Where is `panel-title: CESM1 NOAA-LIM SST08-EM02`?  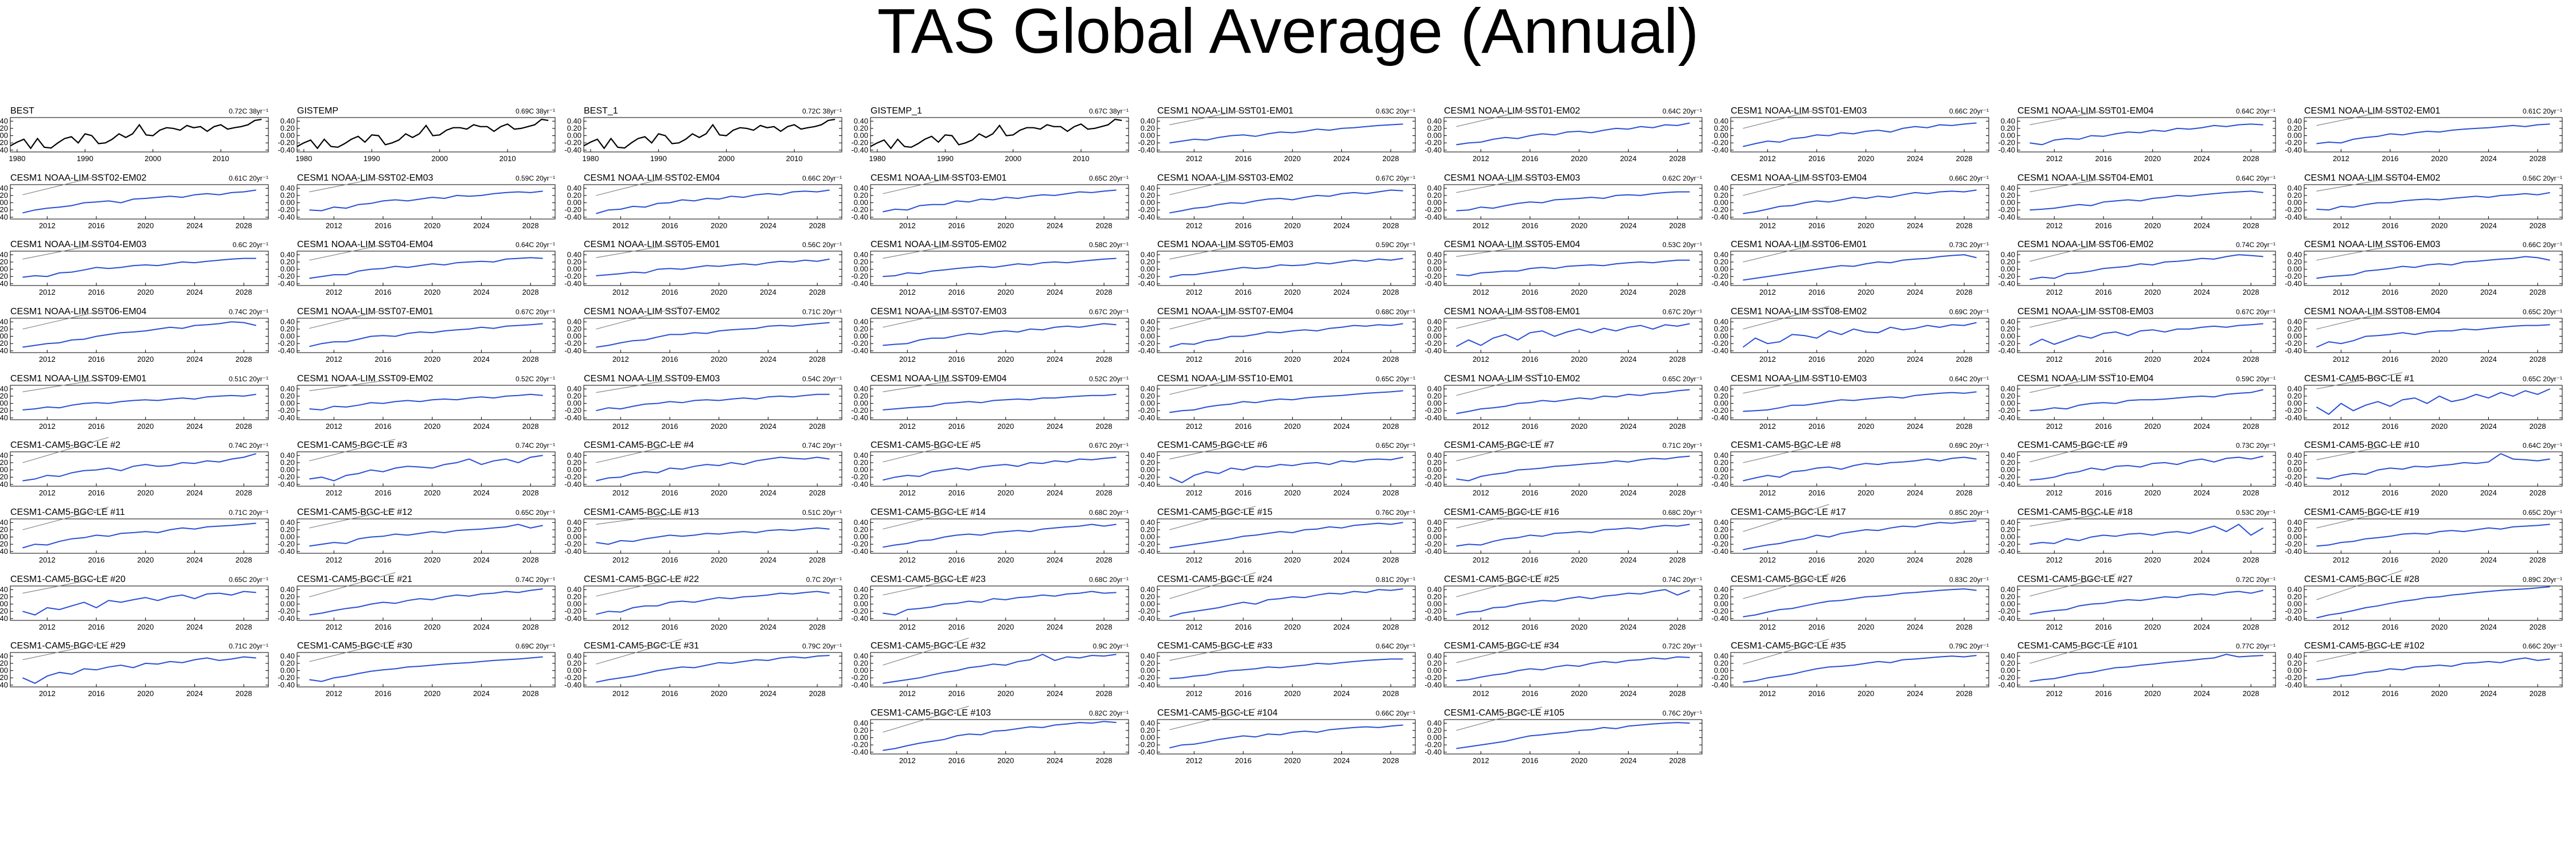 panel-title: CESM1 NOAA-LIM SST08-EM02 is located at coordinates (1799, 312).